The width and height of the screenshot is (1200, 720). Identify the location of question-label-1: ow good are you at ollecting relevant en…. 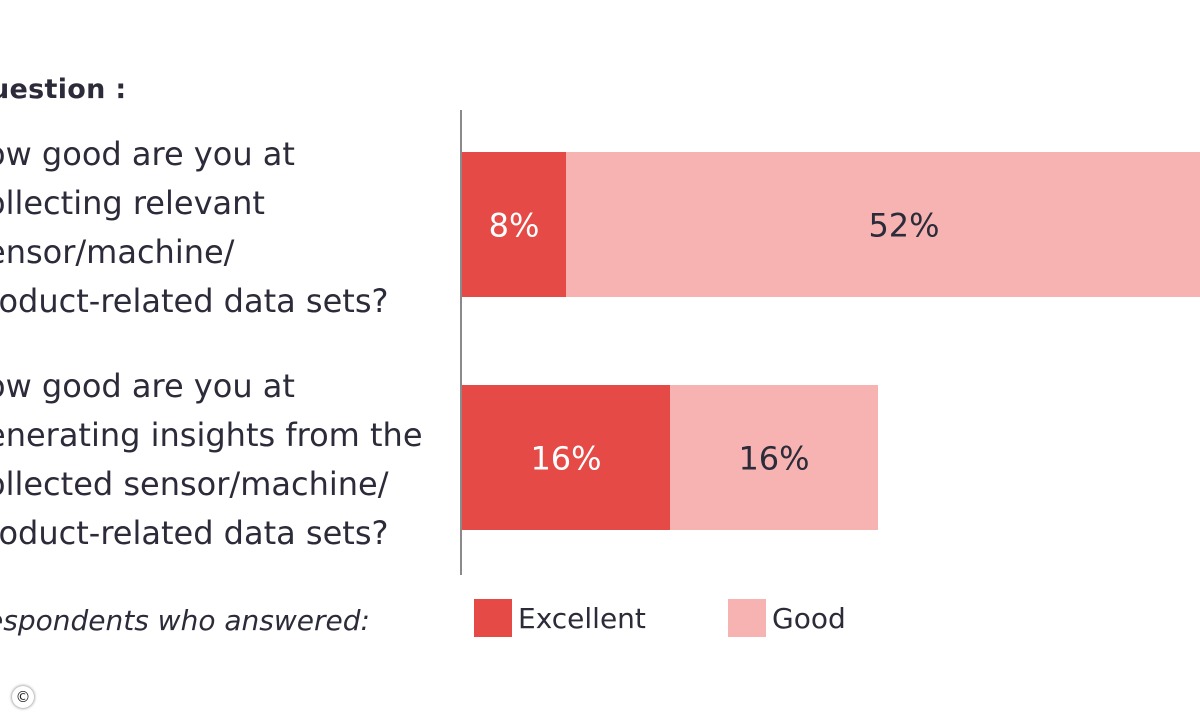
(194, 227).